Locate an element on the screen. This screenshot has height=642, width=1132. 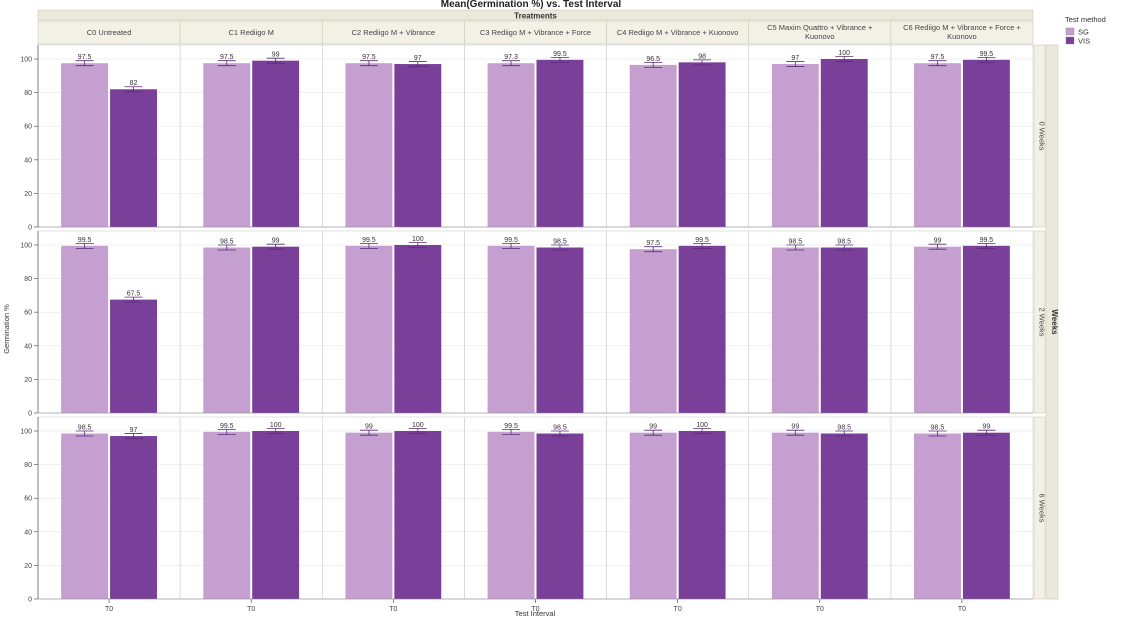
treatment-header-cell is located at coordinates (962, 32).